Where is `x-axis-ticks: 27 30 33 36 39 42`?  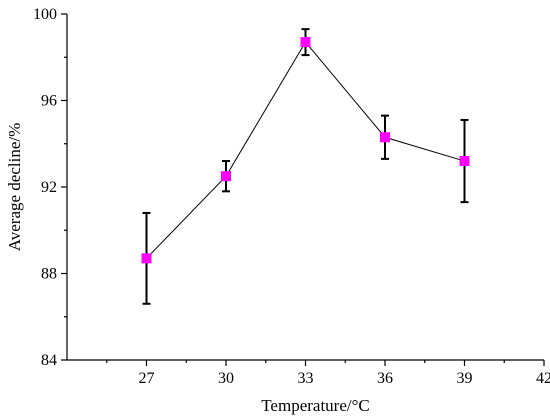
x-axis-ticks: 27 30 33 36 39 42 is located at coordinates (328, 373).